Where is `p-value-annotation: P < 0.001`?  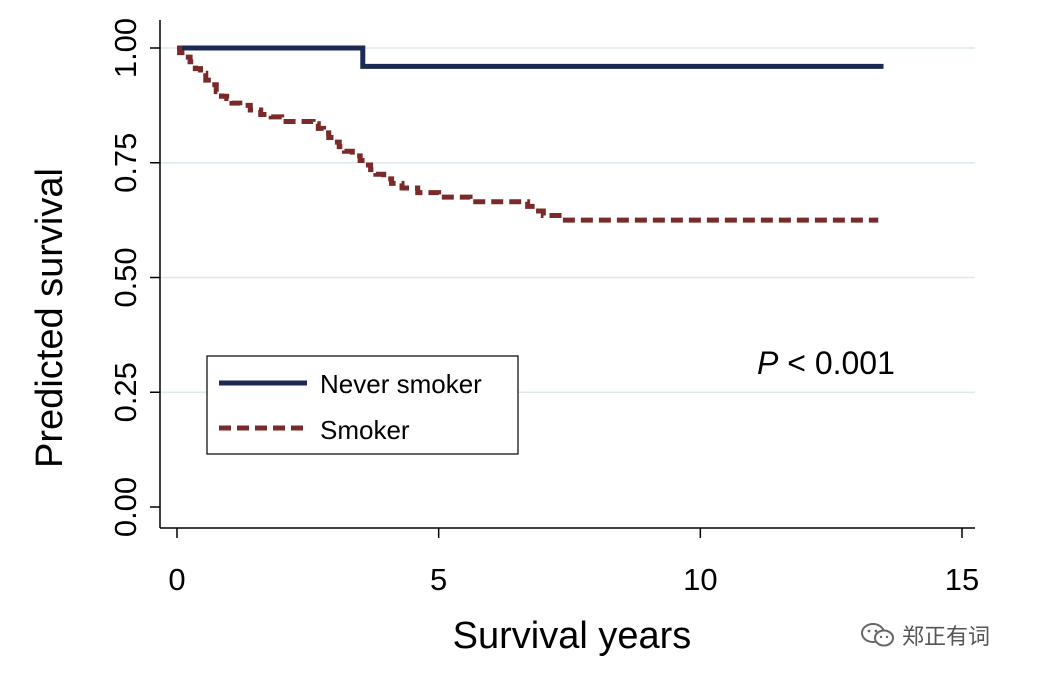 p-value-annotation: P < 0.001 is located at coordinates (826, 363).